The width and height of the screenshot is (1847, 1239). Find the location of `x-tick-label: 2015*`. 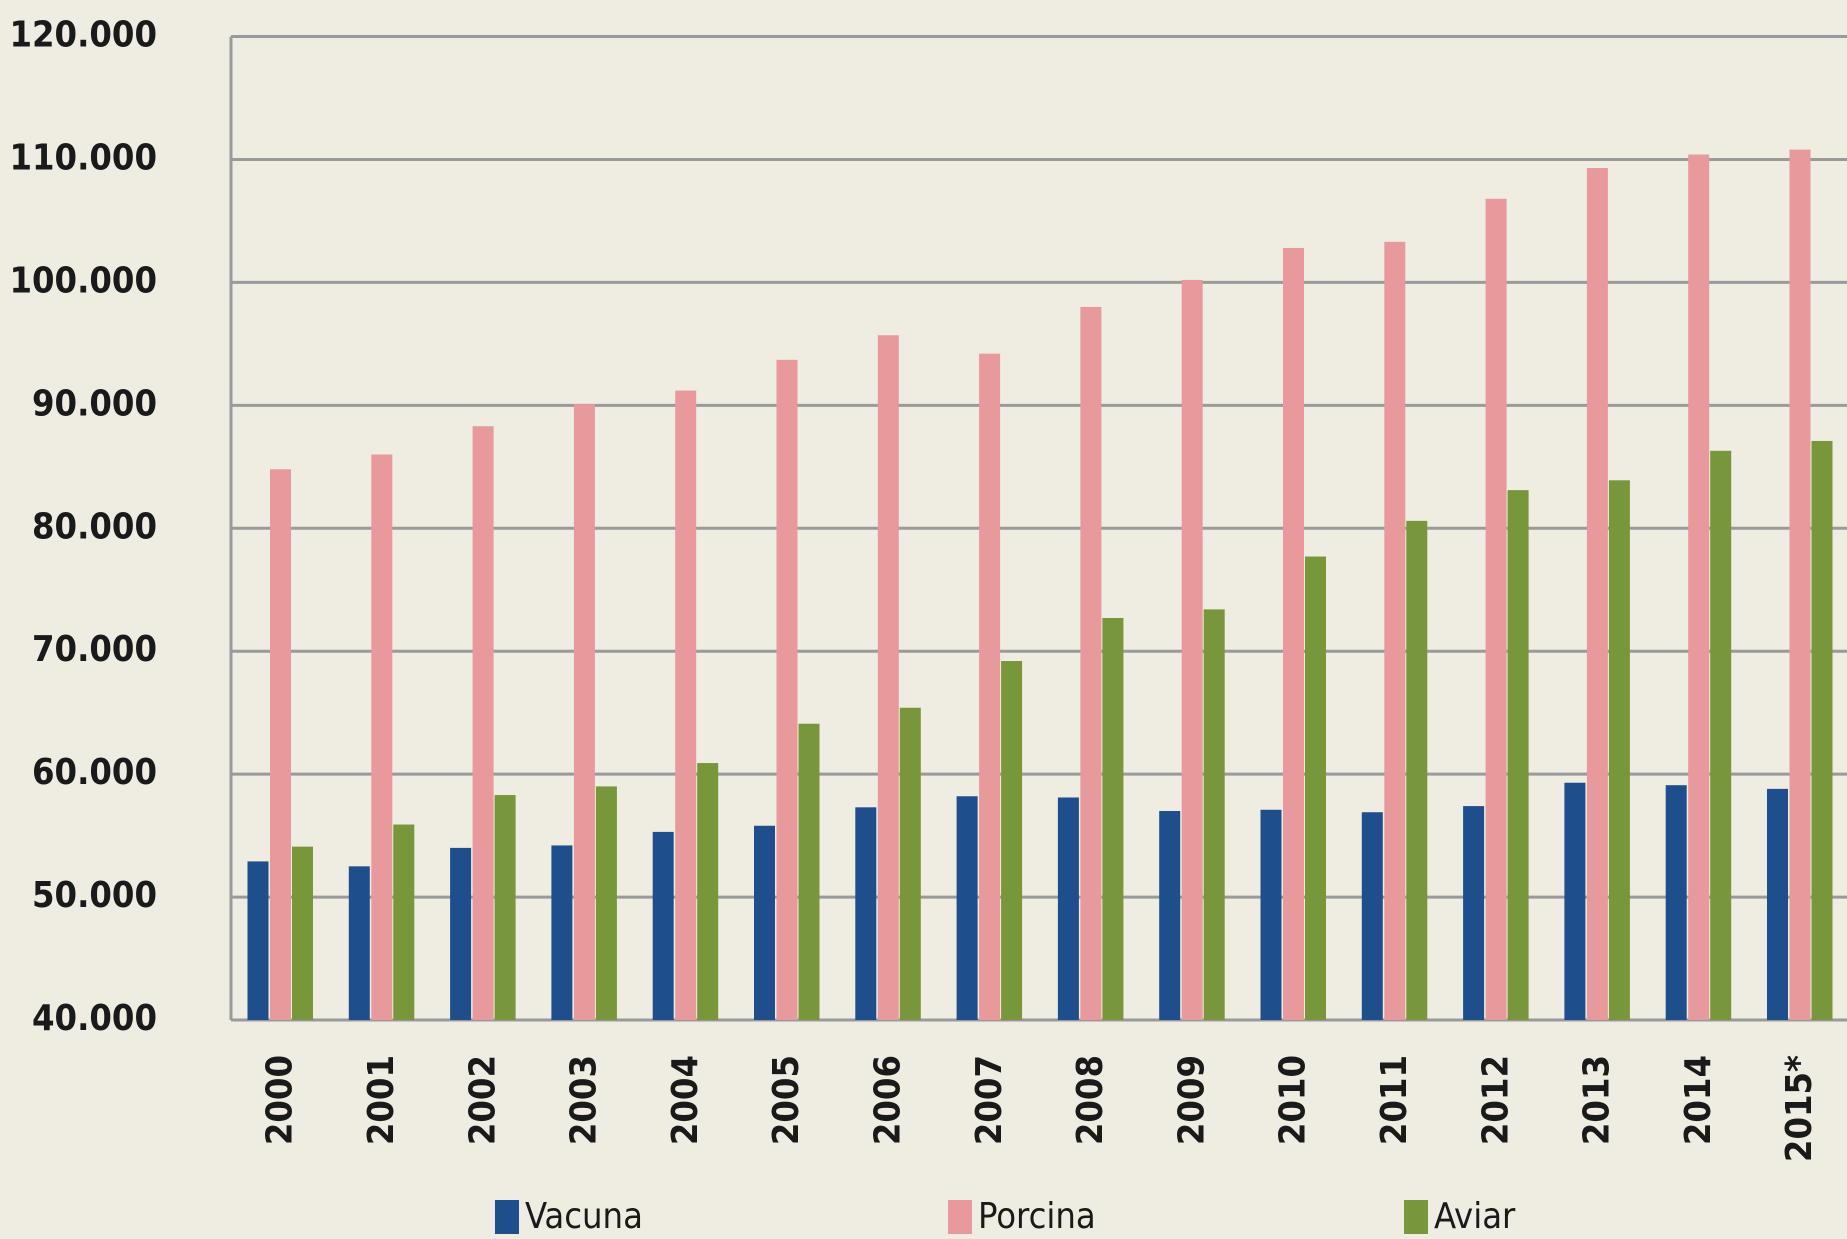

x-tick-label: 2015* is located at coordinates (1799, 1108).